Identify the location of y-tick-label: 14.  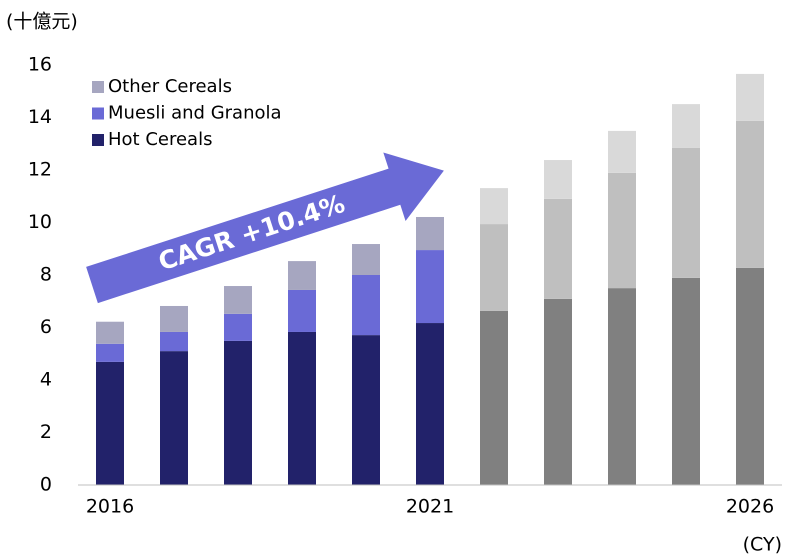
(40, 117).